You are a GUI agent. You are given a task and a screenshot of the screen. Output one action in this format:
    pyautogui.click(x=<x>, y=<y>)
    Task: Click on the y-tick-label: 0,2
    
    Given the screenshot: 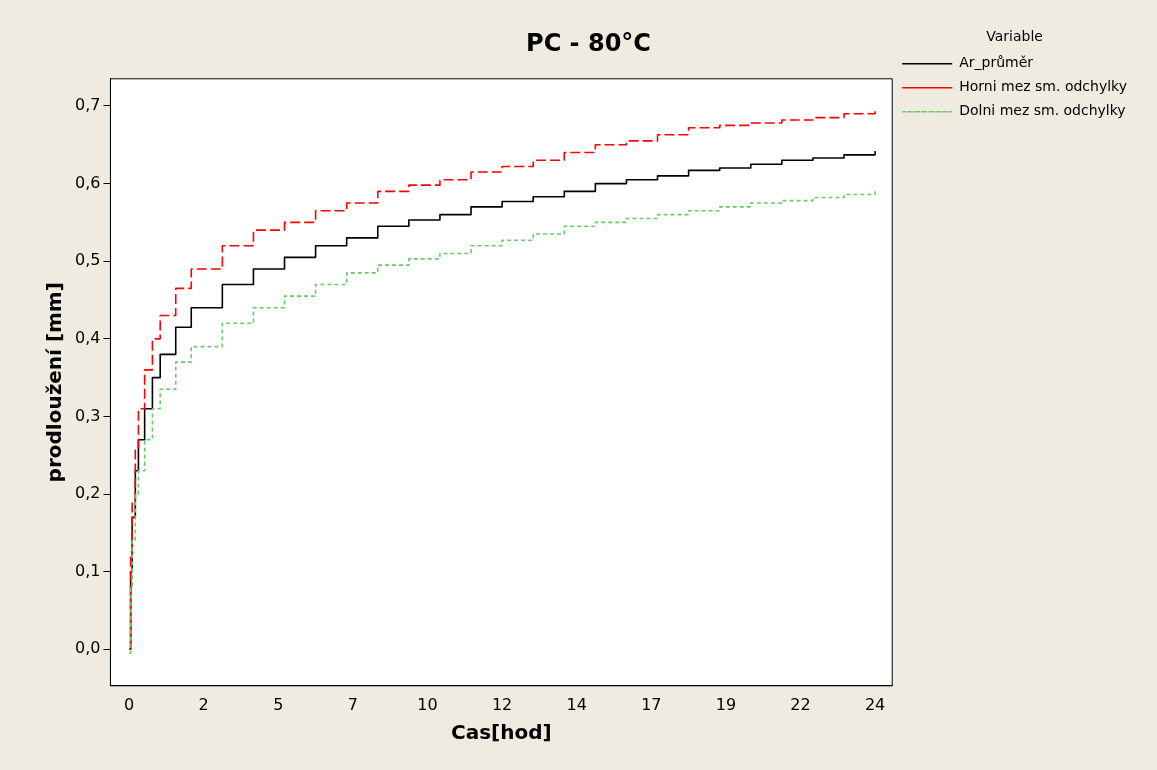 What is the action you would take?
    pyautogui.click(x=87, y=493)
    